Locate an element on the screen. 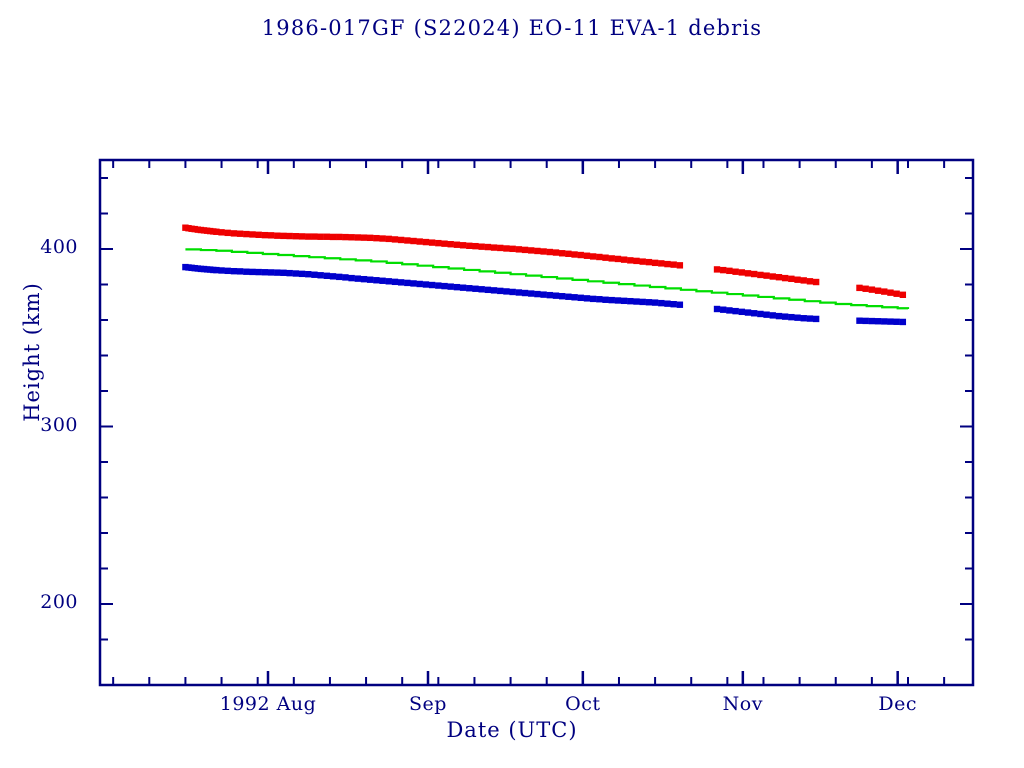  series-perigee is located at coordinates (544, 294).